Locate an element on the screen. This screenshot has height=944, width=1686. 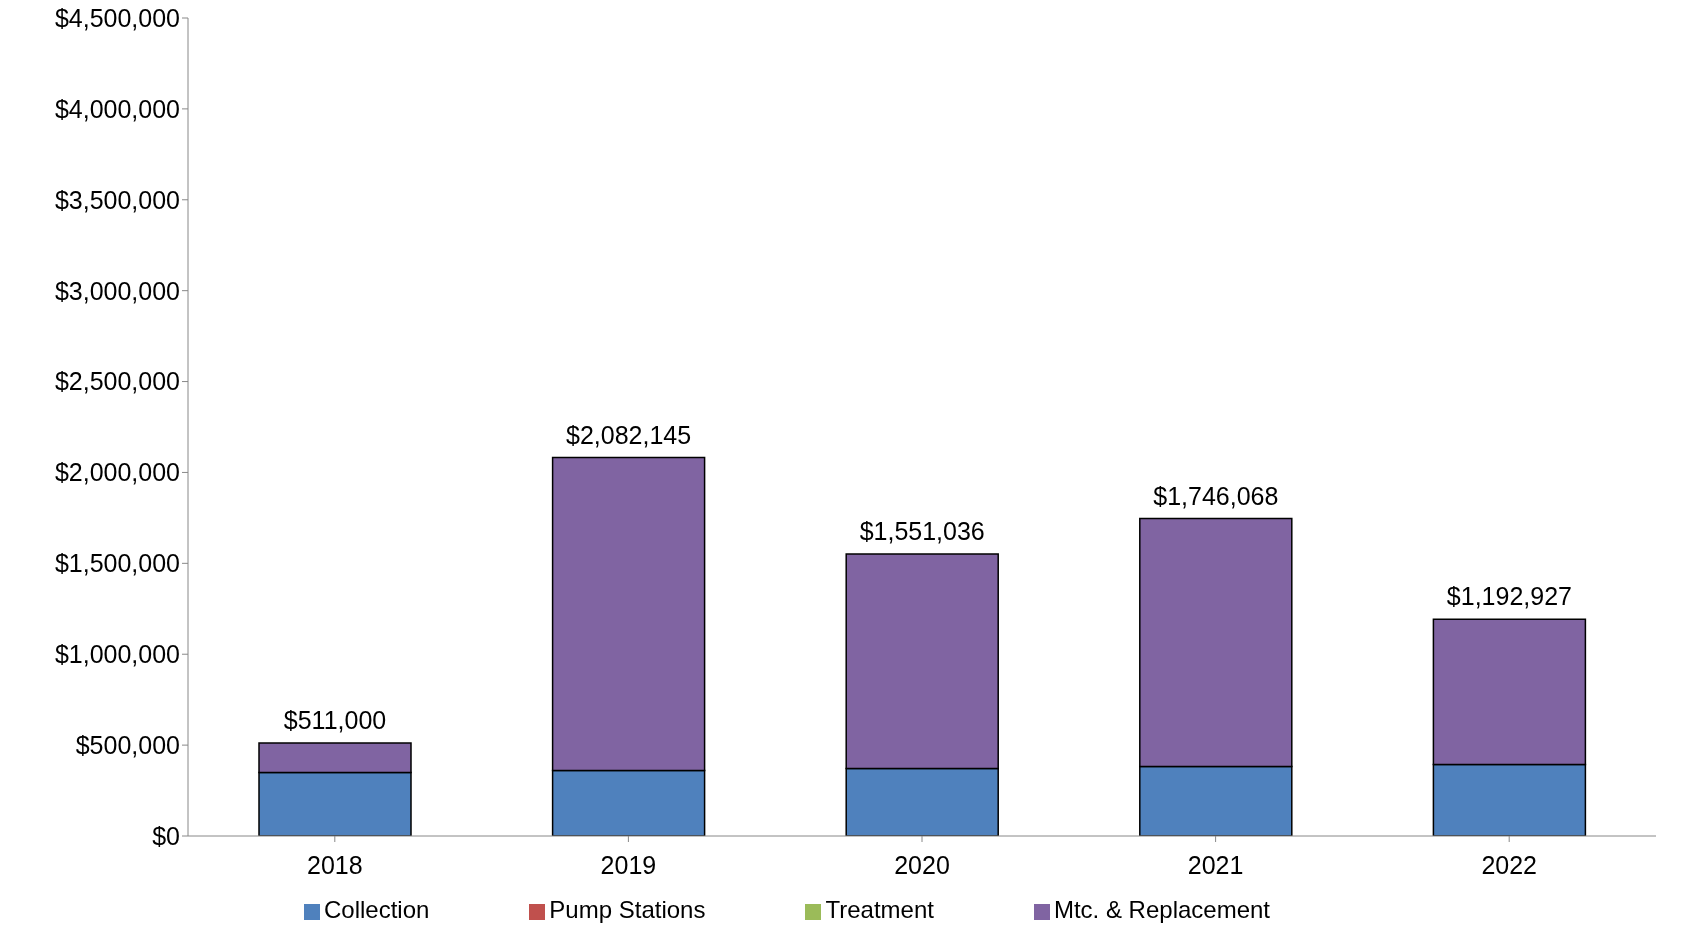
total-label: $1,192,927 is located at coordinates (1509, 596).